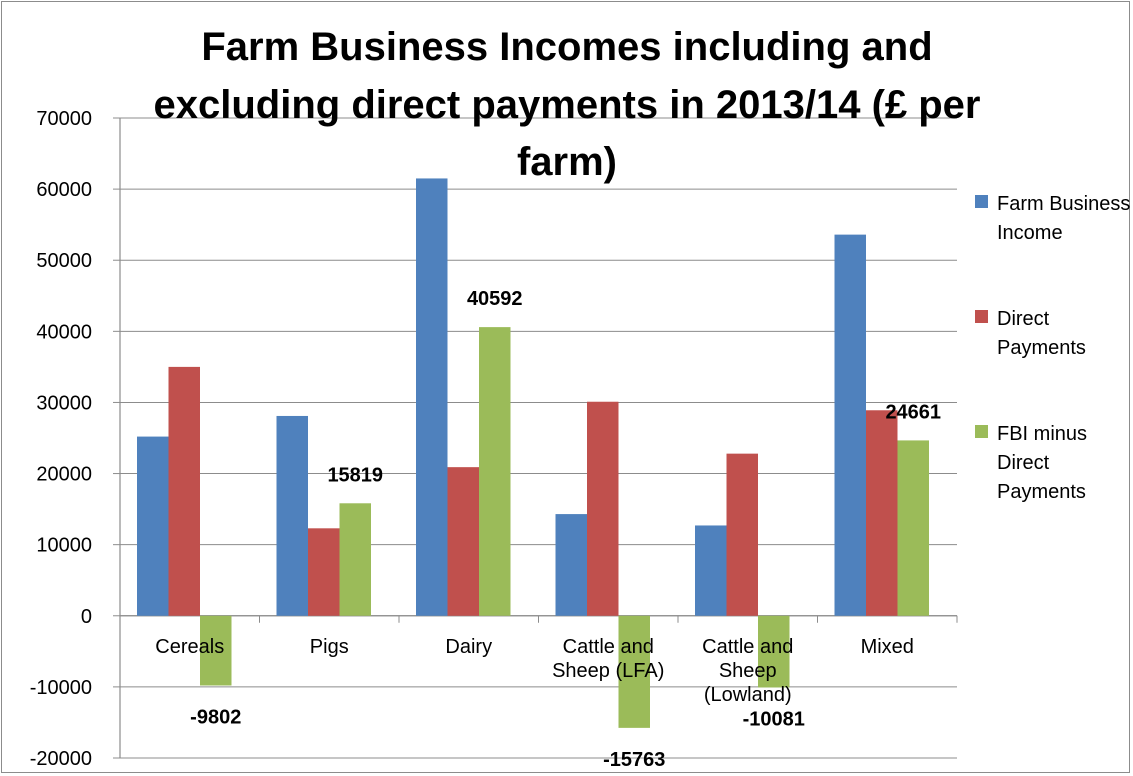  I want to click on legend-entry-line: Farm Business, so click(1063, 204).